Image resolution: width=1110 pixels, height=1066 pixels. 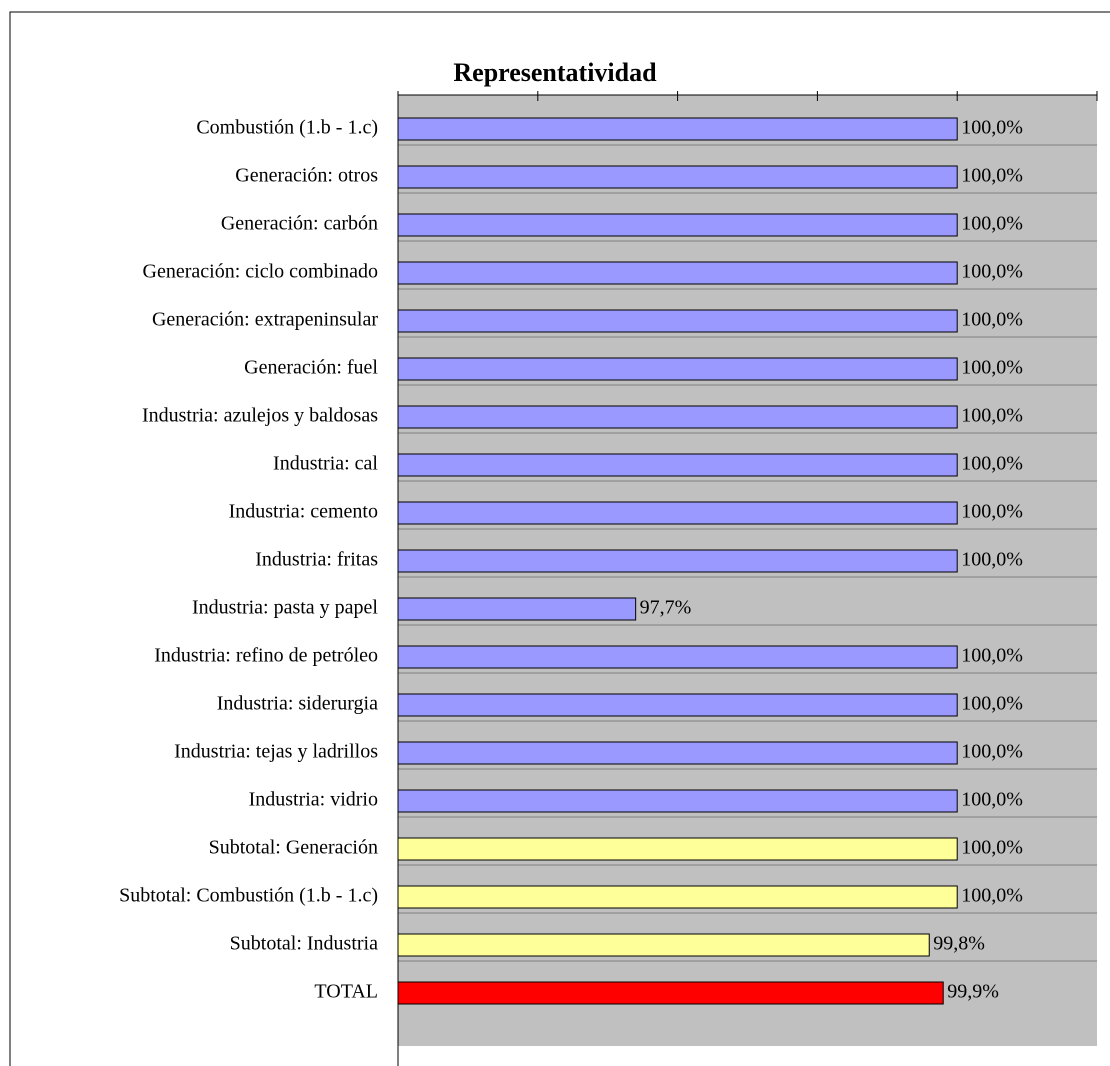 What do you see at coordinates (666, 608) in the screenshot?
I see `value-label: 97,7%` at bounding box center [666, 608].